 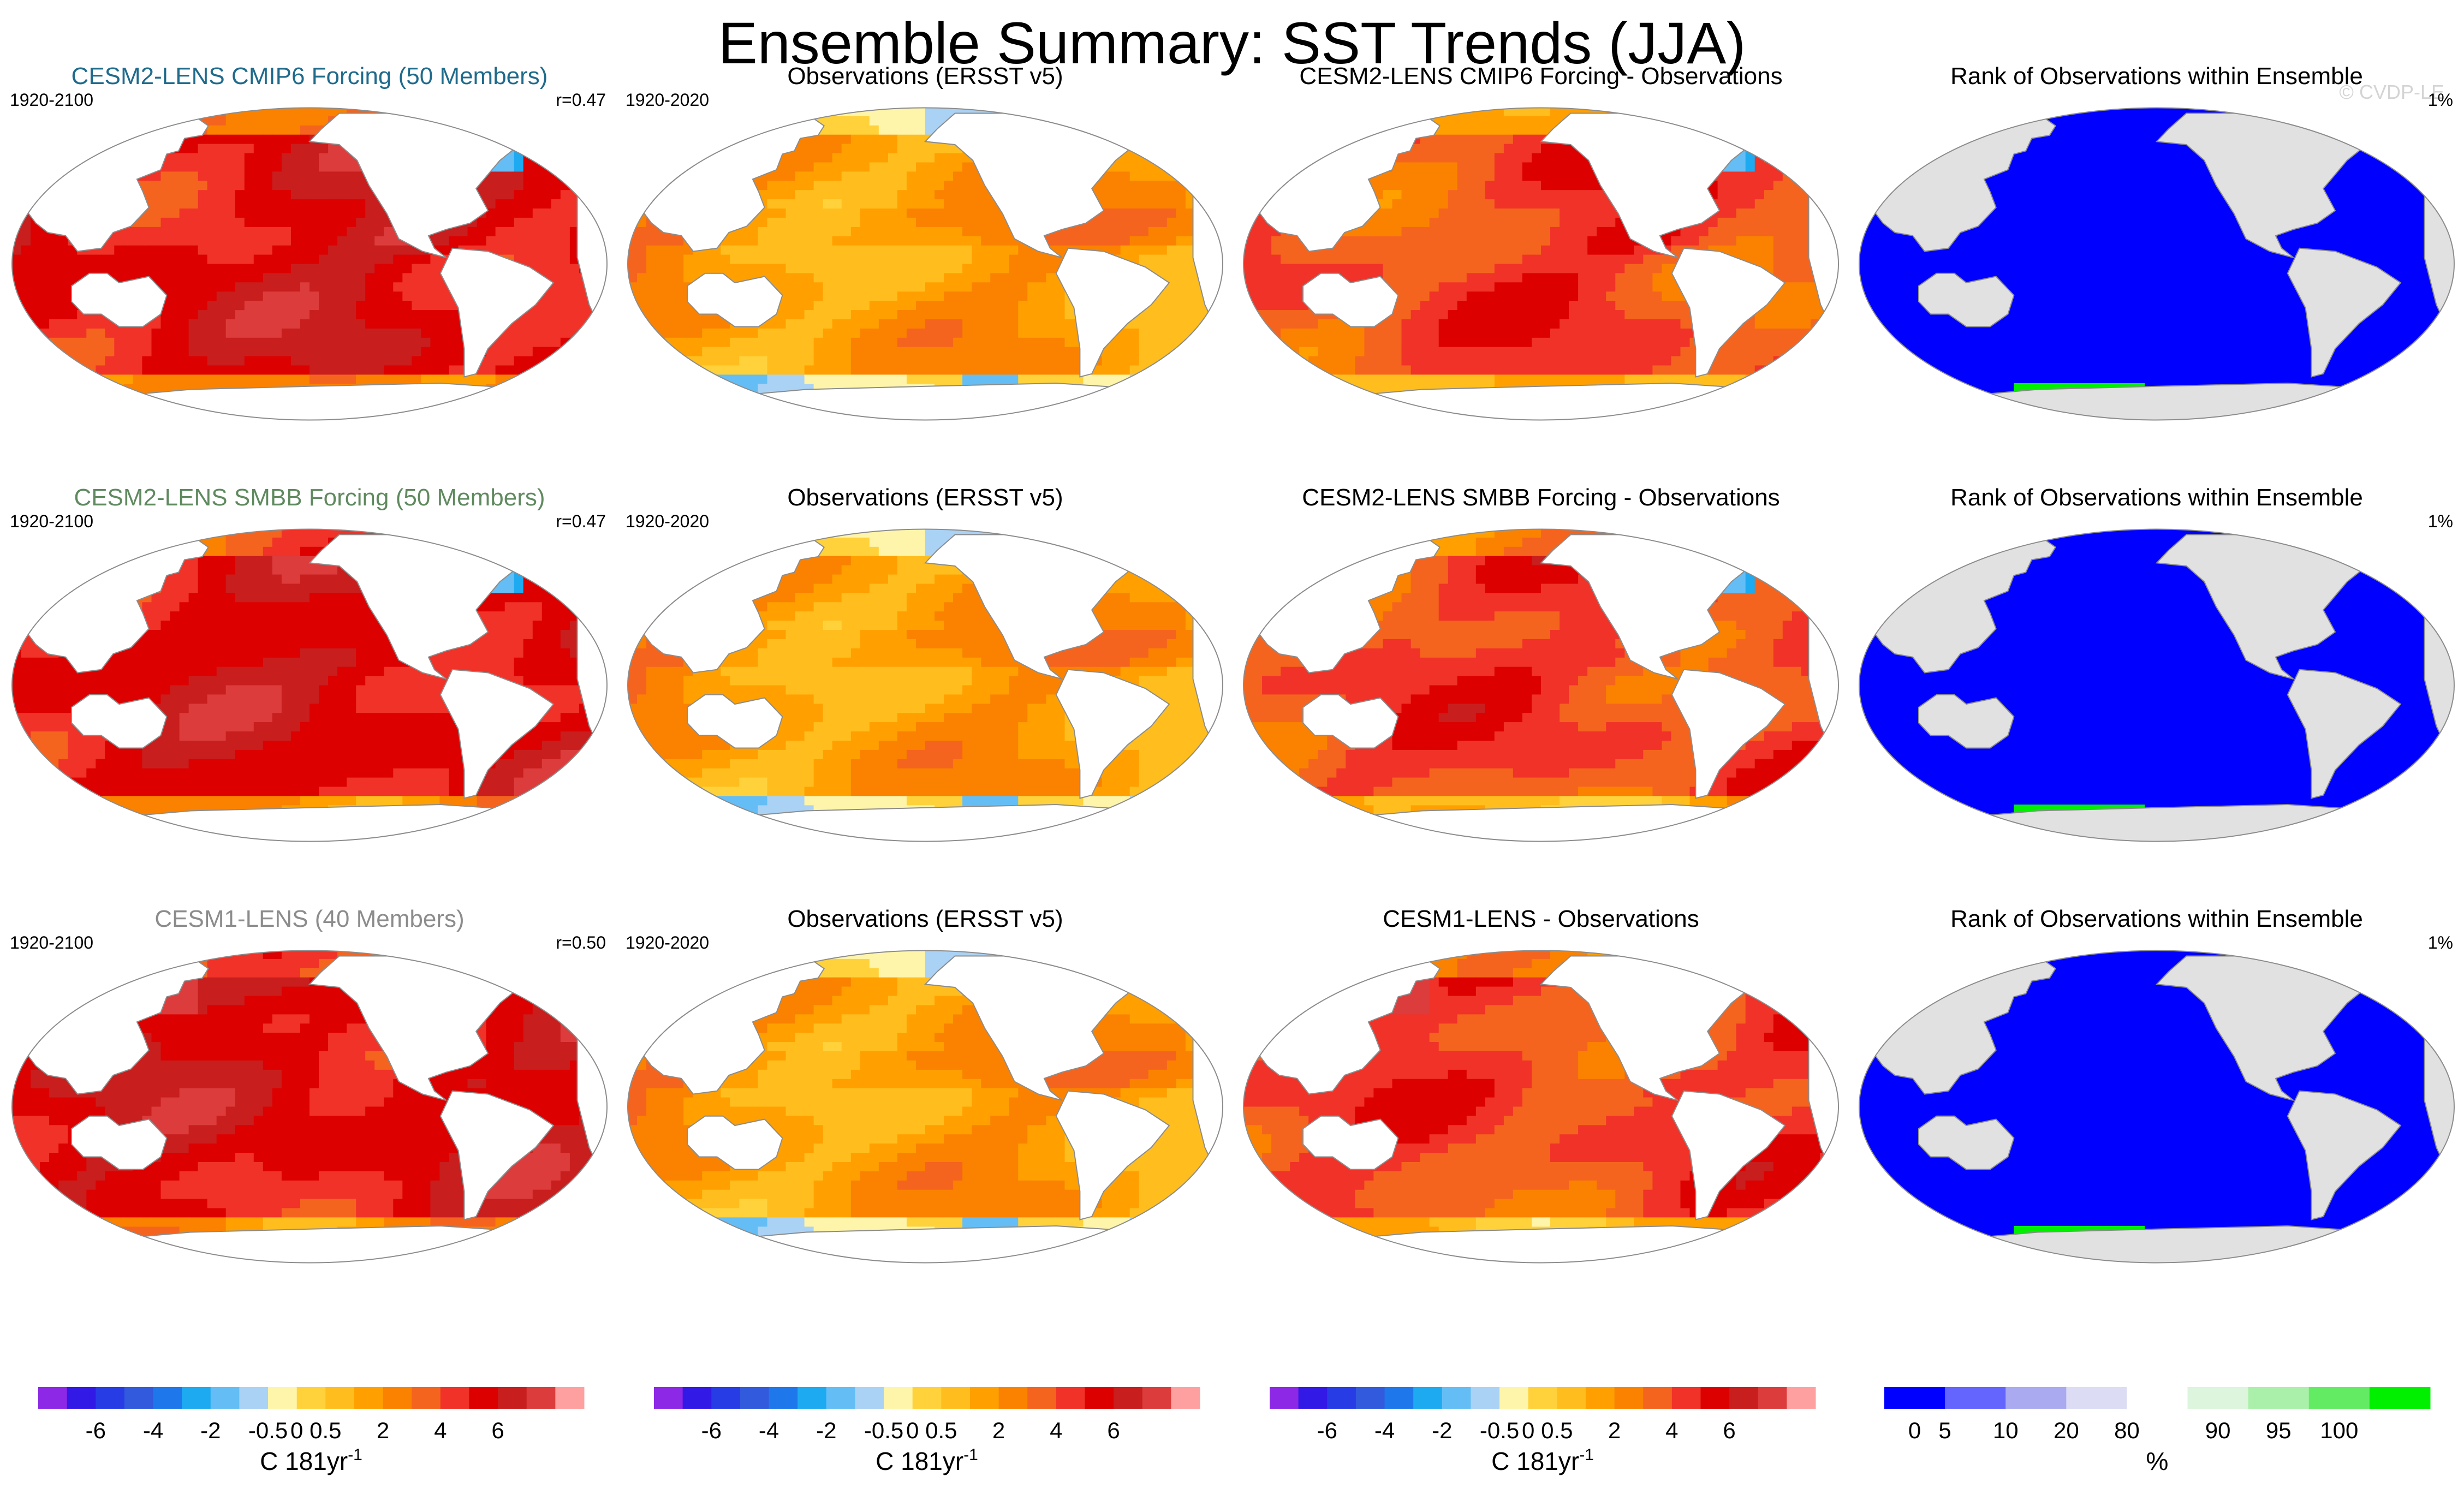 I want to click on panel-diff-r1: CESM2-LENS CMIP6 Forcing - Observations, so click(x=1541, y=242).